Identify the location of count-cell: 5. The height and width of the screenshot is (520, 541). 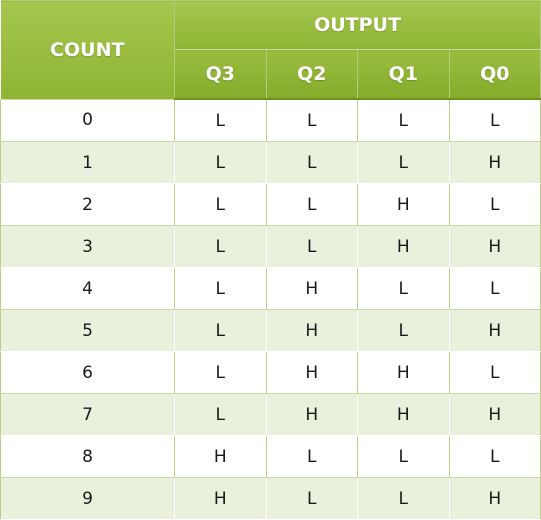
(87, 330).